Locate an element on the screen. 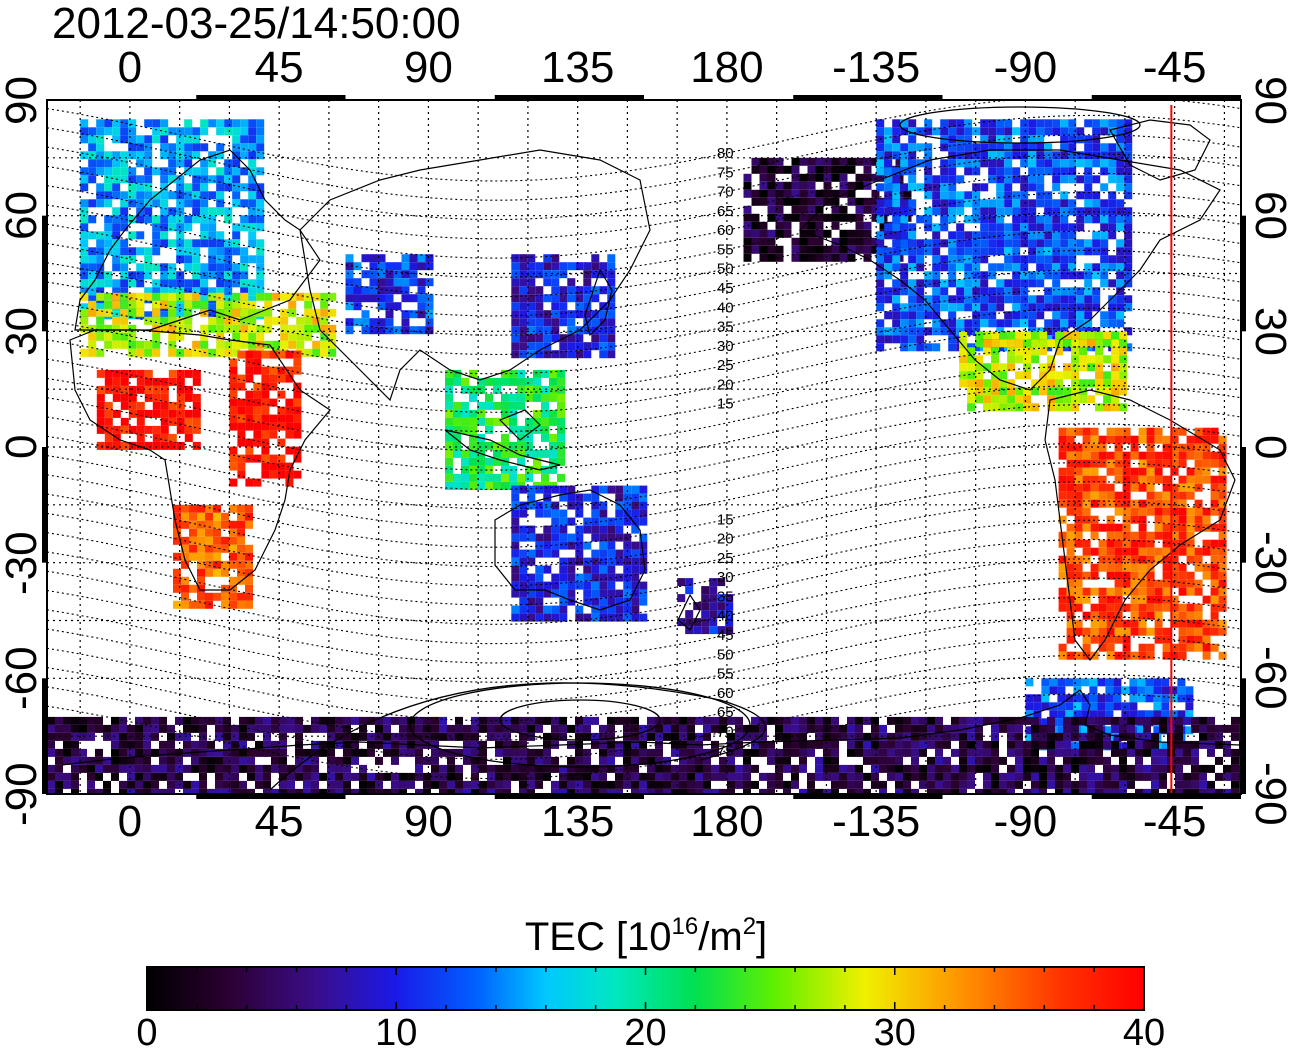 This screenshot has width=1292, height=1057. contour-label: 80 is located at coordinates (725, 153).